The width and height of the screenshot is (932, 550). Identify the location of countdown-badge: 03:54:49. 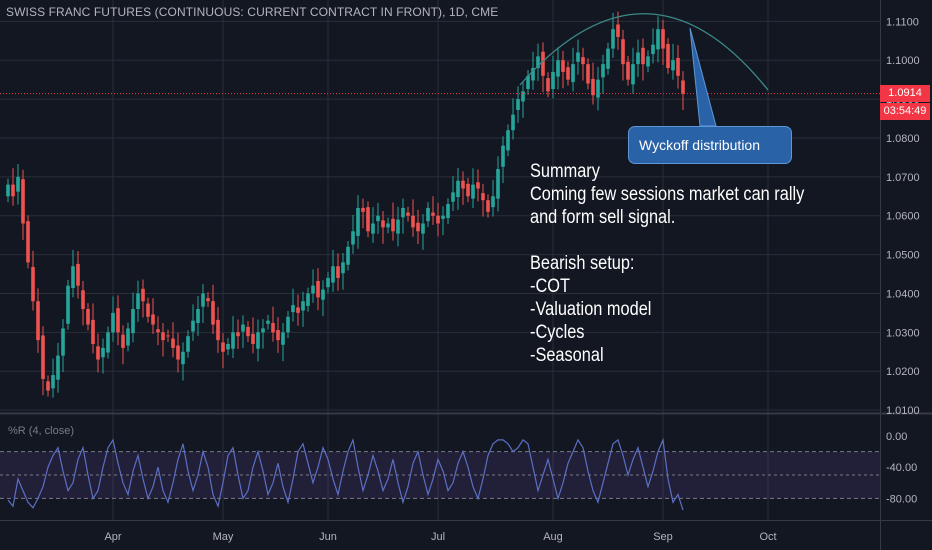
(905, 111).